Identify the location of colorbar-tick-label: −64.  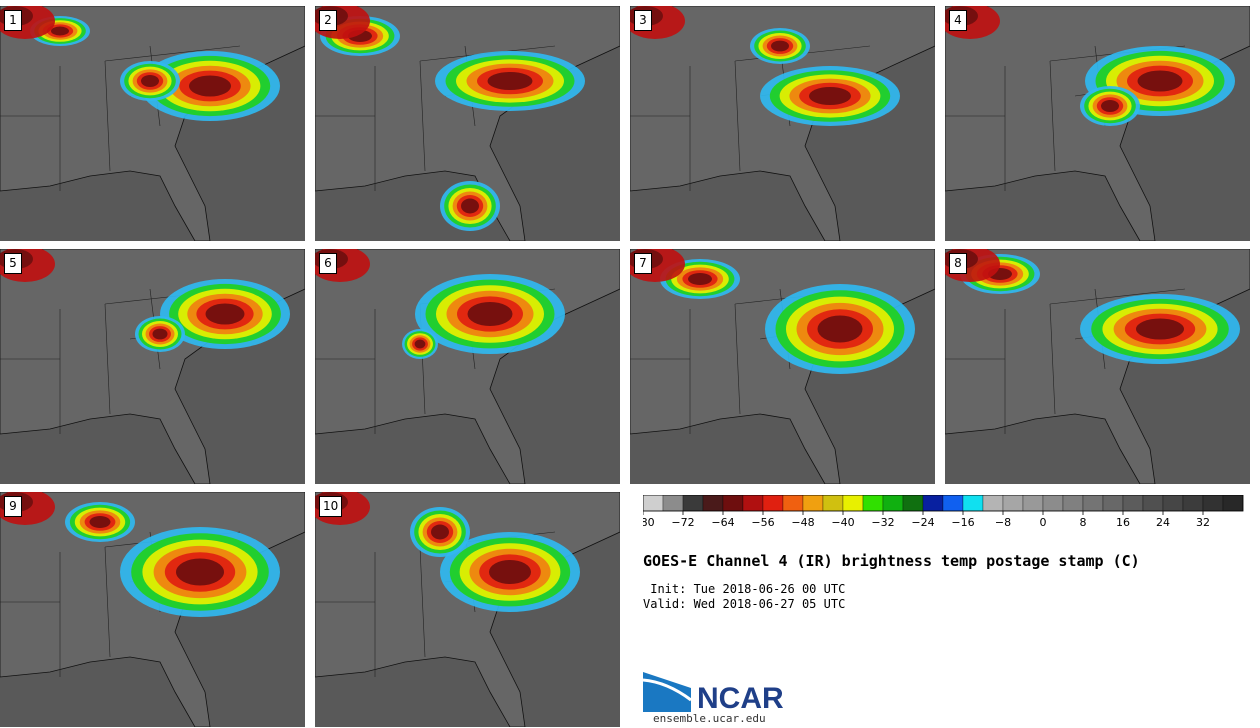
(722, 522).